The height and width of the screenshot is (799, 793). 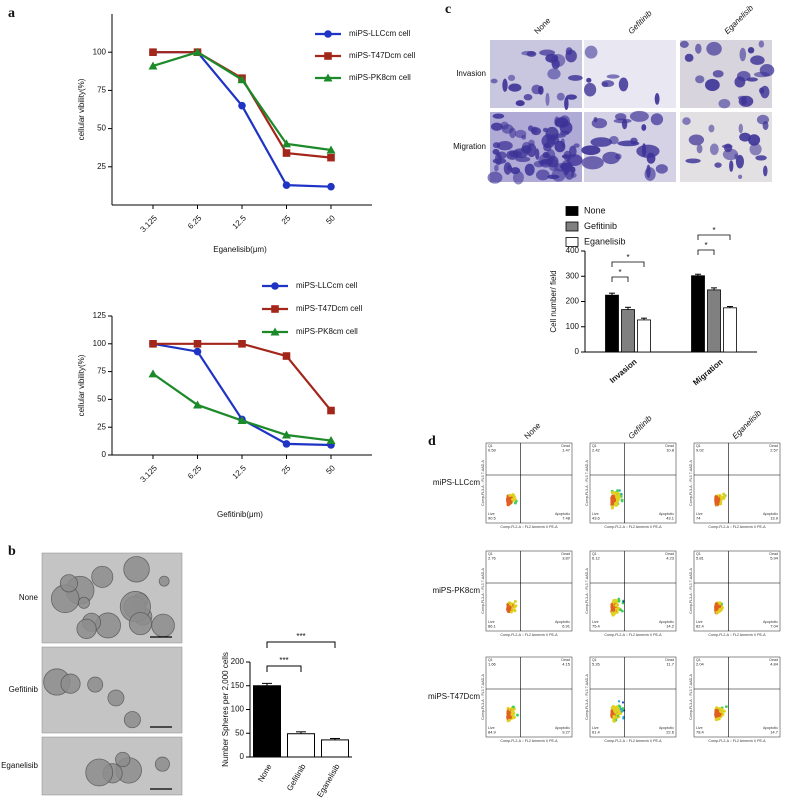 I want to click on x-tick-label: 50, so click(x=330, y=469).